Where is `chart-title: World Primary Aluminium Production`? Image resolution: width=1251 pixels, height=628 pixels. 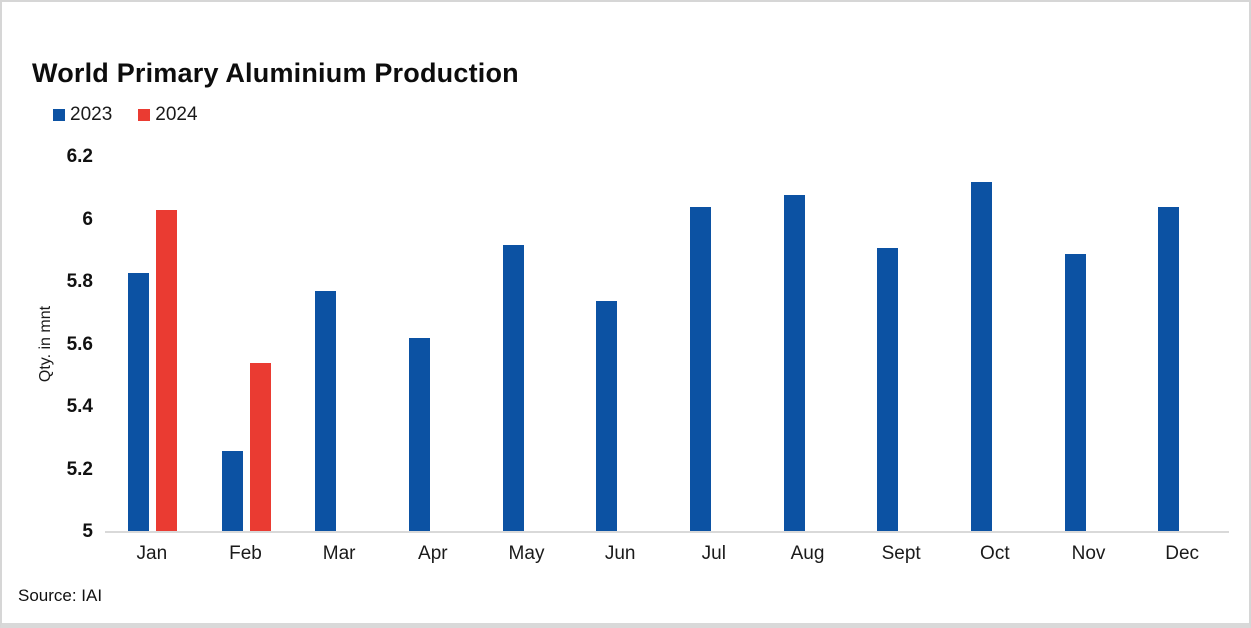 chart-title: World Primary Aluminium Production is located at coordinates (275, 73).